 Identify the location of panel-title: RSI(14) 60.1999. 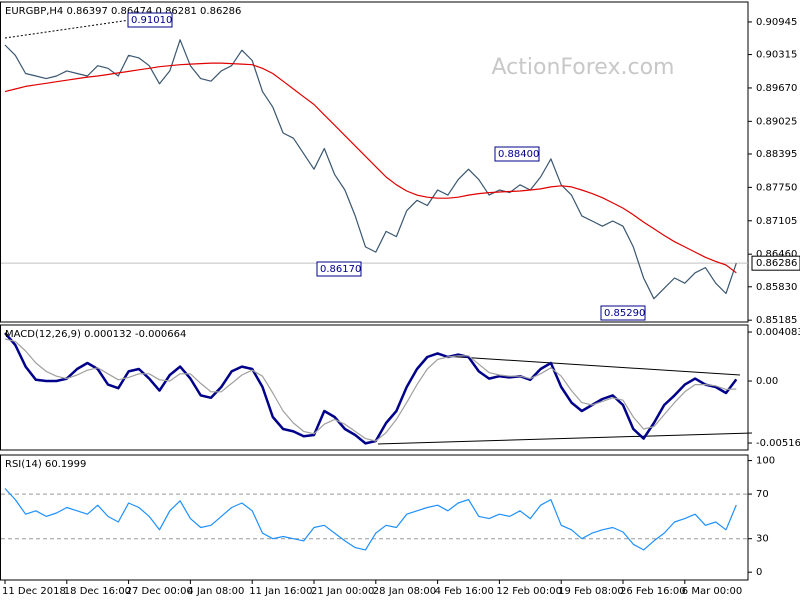
(45, 464).